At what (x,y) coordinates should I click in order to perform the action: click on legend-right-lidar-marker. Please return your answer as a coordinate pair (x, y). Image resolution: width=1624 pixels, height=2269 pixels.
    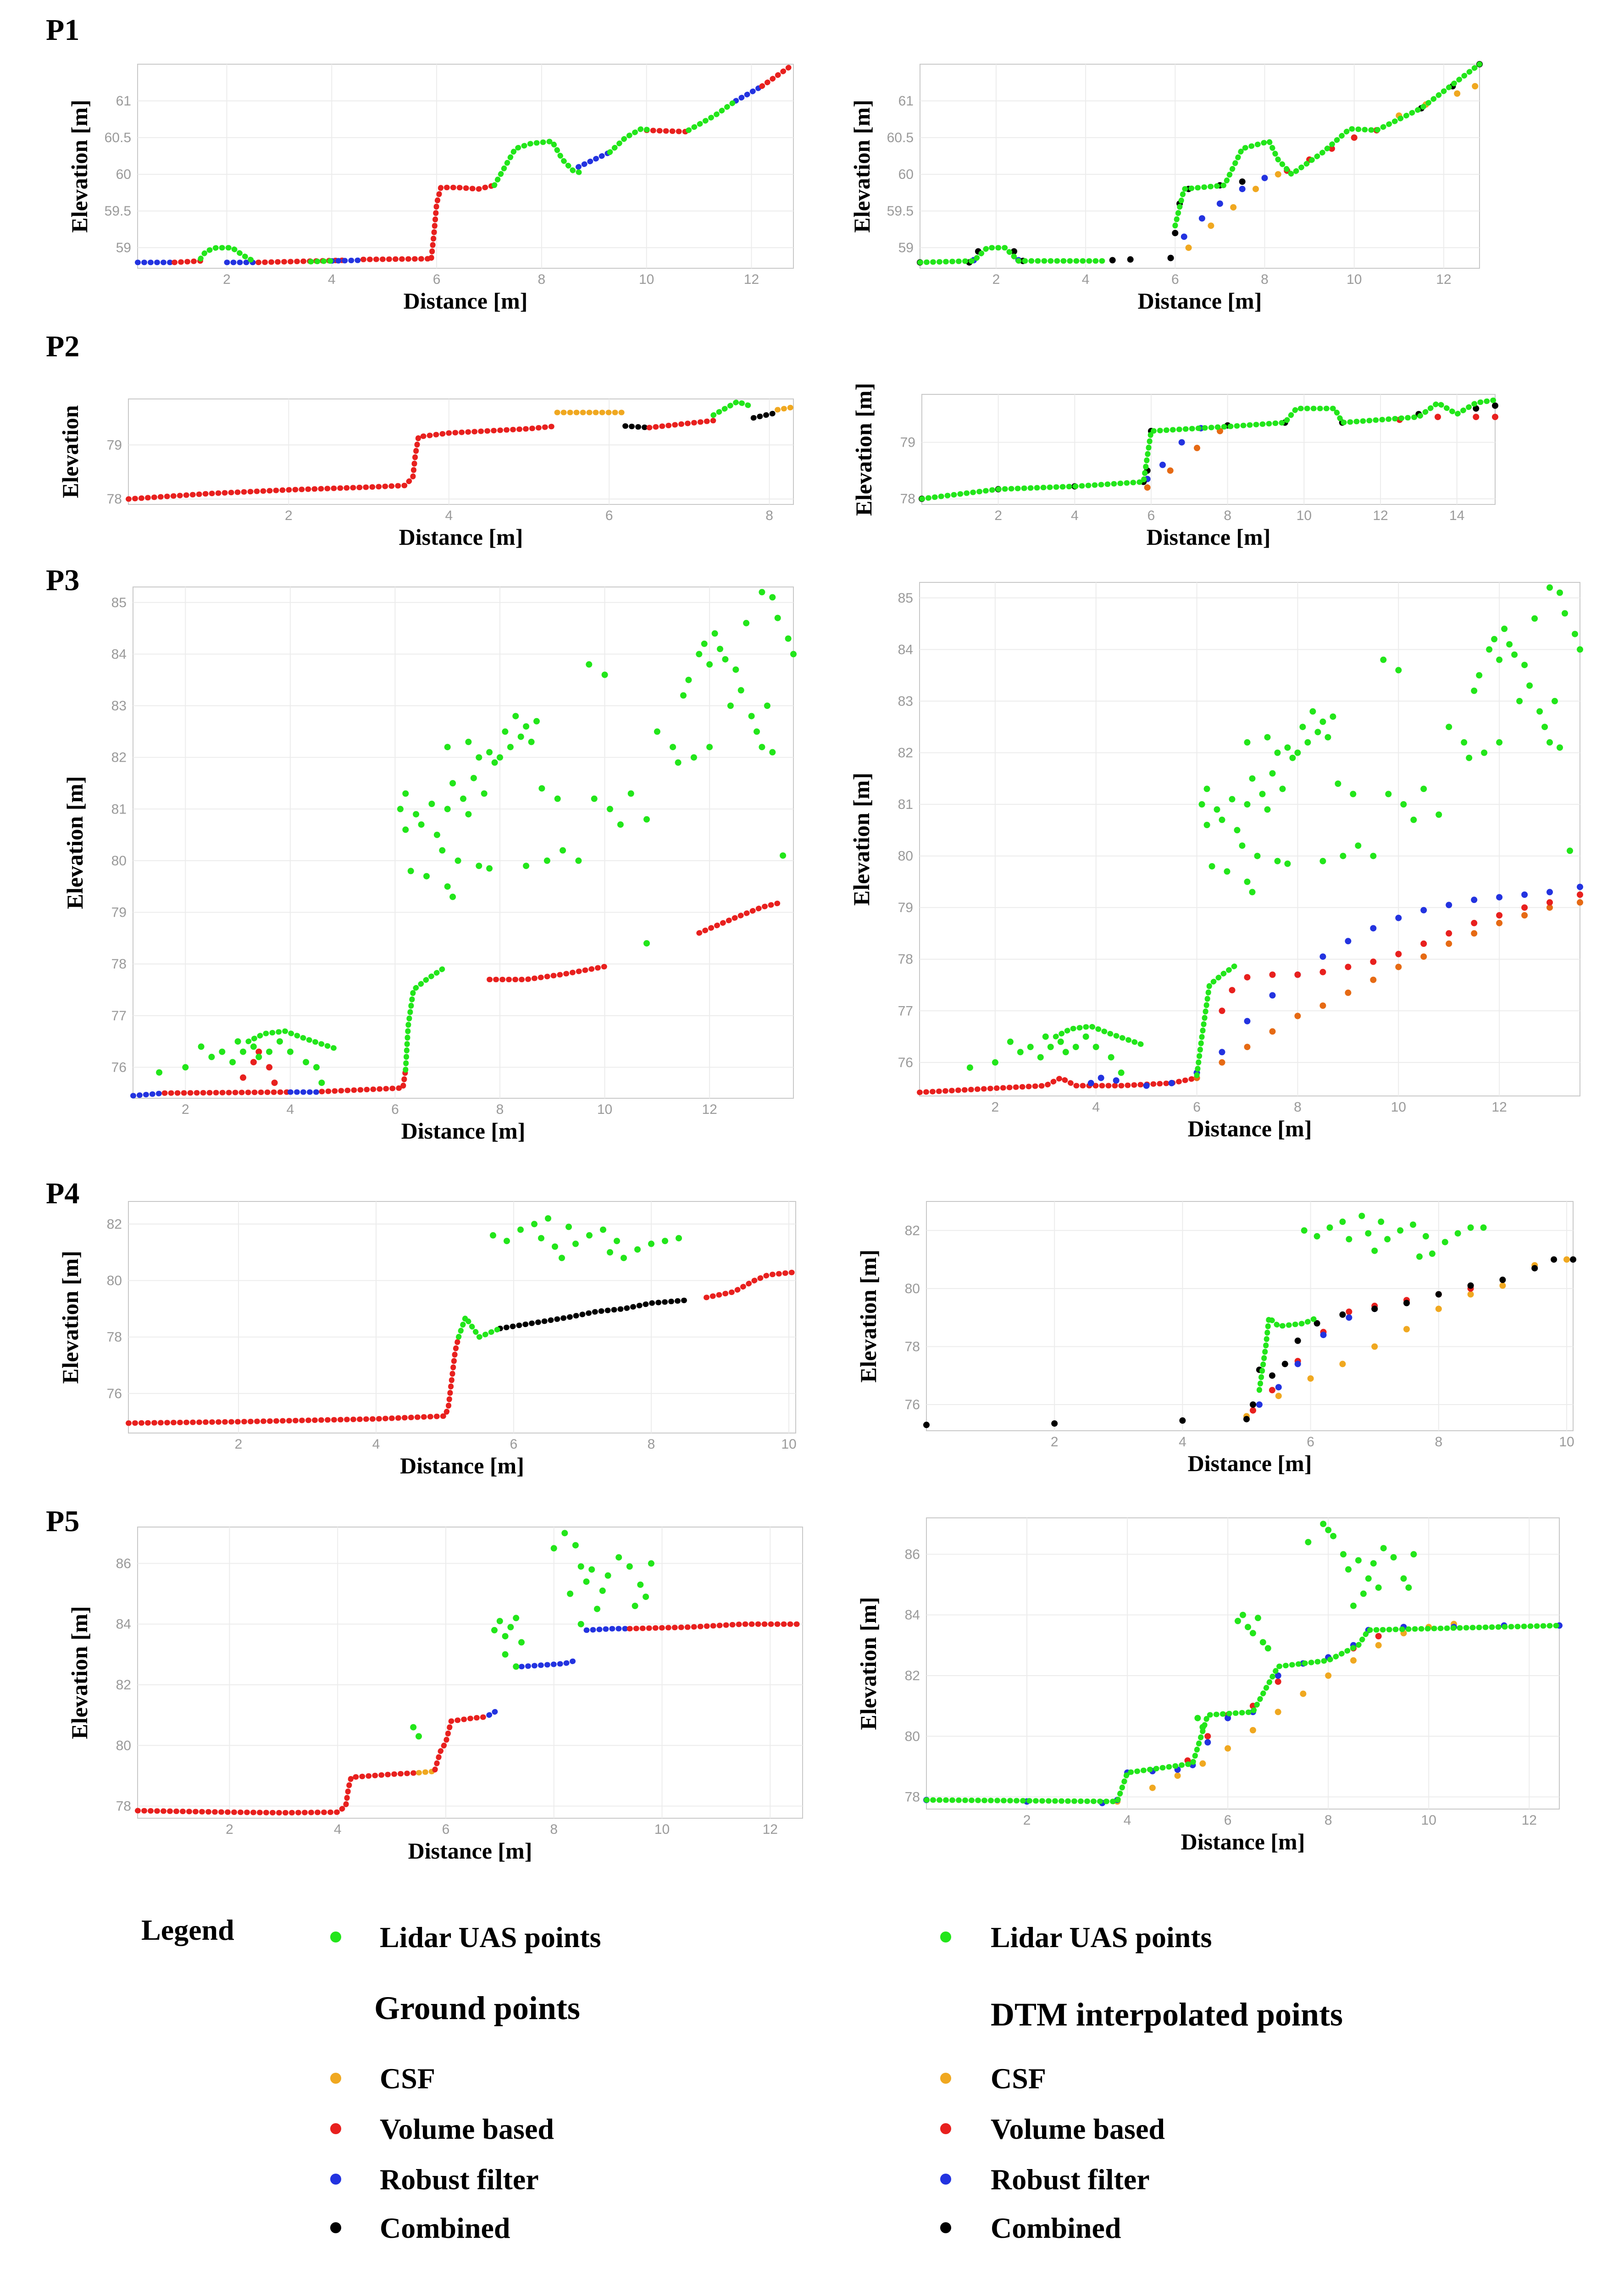
    Looking at the image, I should click on (945, 1937).